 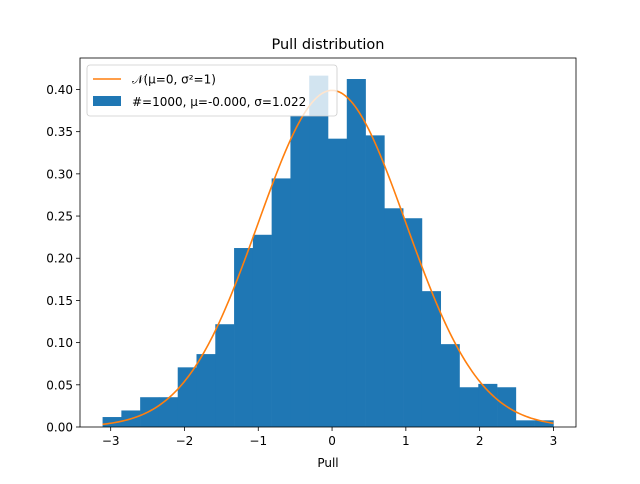 What do you see at coordinates (59, 301) in the screenshot?
I see `y-tick-label: 0.15` at bounding box center [59, 301].